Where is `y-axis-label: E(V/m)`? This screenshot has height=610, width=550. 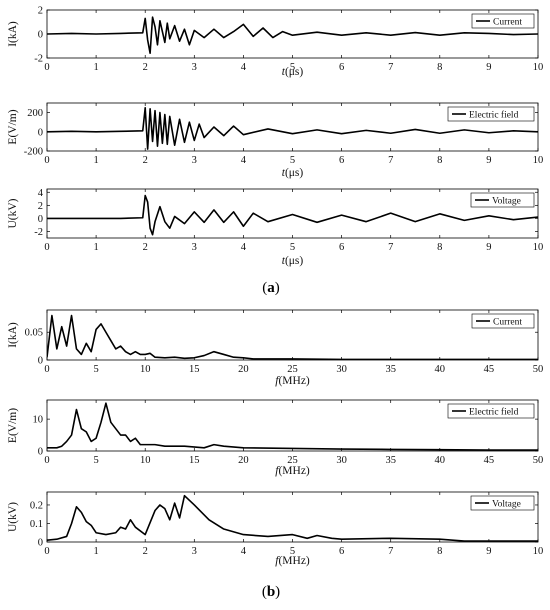 y-axis-label: E(V/m) is located at coordinates (13, 425).